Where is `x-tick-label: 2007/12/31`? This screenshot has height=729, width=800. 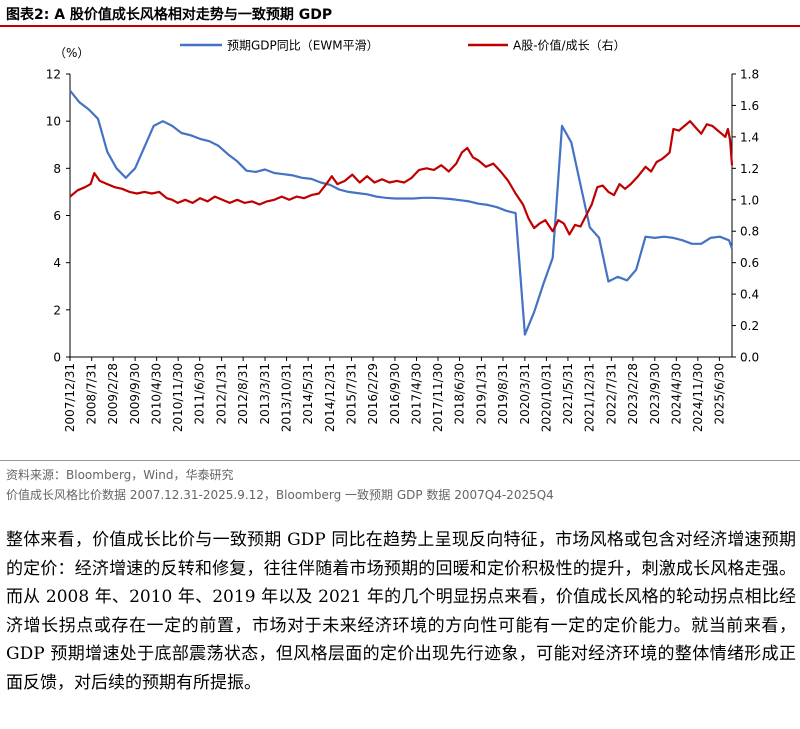
x-tick-label: 2007/12/31 is located at coordinates (70, 397).